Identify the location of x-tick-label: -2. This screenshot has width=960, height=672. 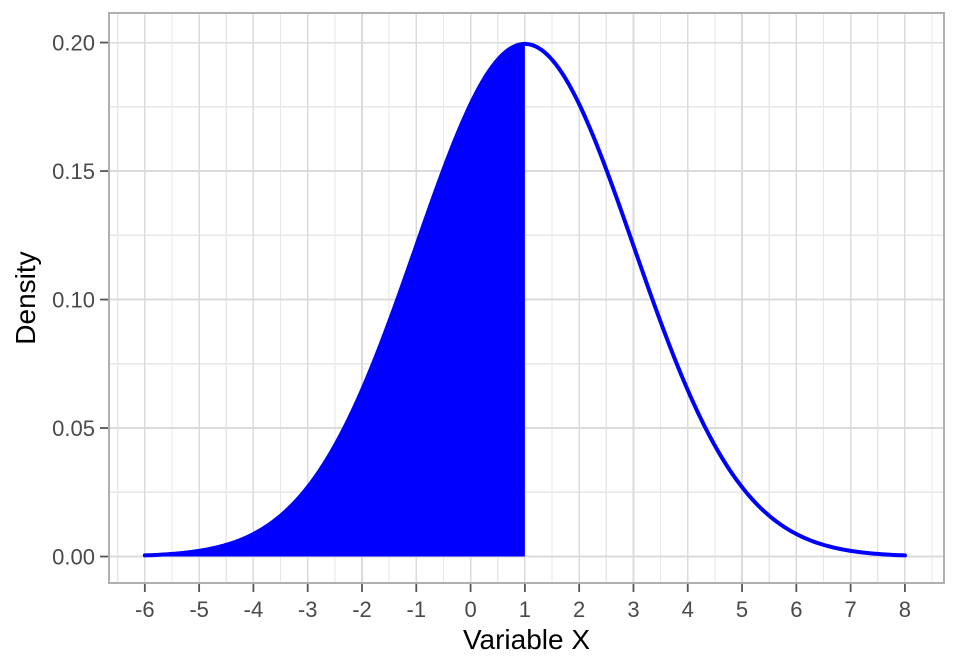
(362, 609).